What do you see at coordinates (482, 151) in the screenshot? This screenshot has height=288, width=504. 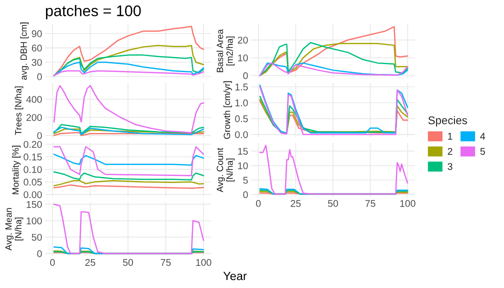 I see `legend-label: 5` at bounding box center [482, 151].